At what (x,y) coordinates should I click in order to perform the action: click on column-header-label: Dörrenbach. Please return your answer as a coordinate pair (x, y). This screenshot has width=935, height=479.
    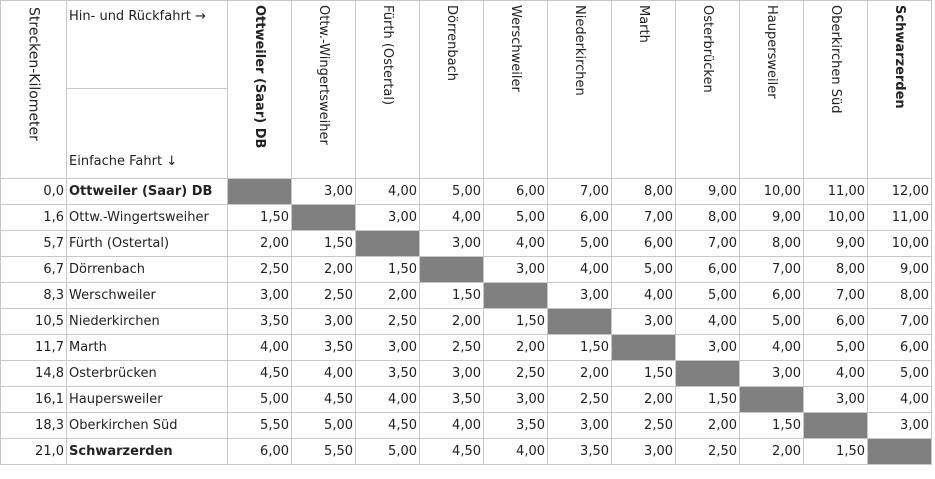
    Looking at the image, I should click on (451, 43).